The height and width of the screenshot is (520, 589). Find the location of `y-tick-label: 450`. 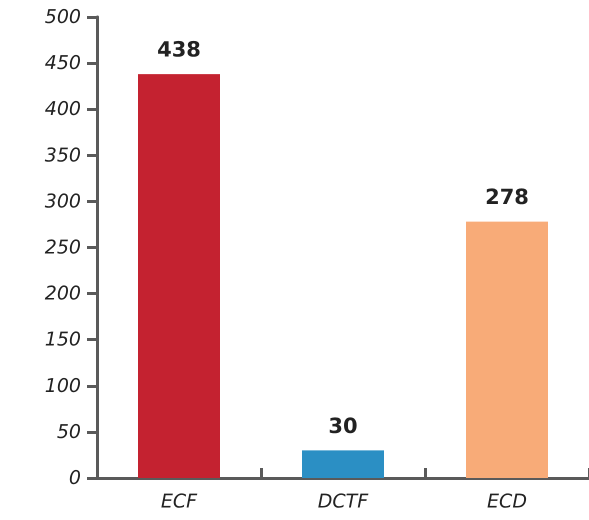

y-tick-label: 450 is located at coordinates (62, 63).